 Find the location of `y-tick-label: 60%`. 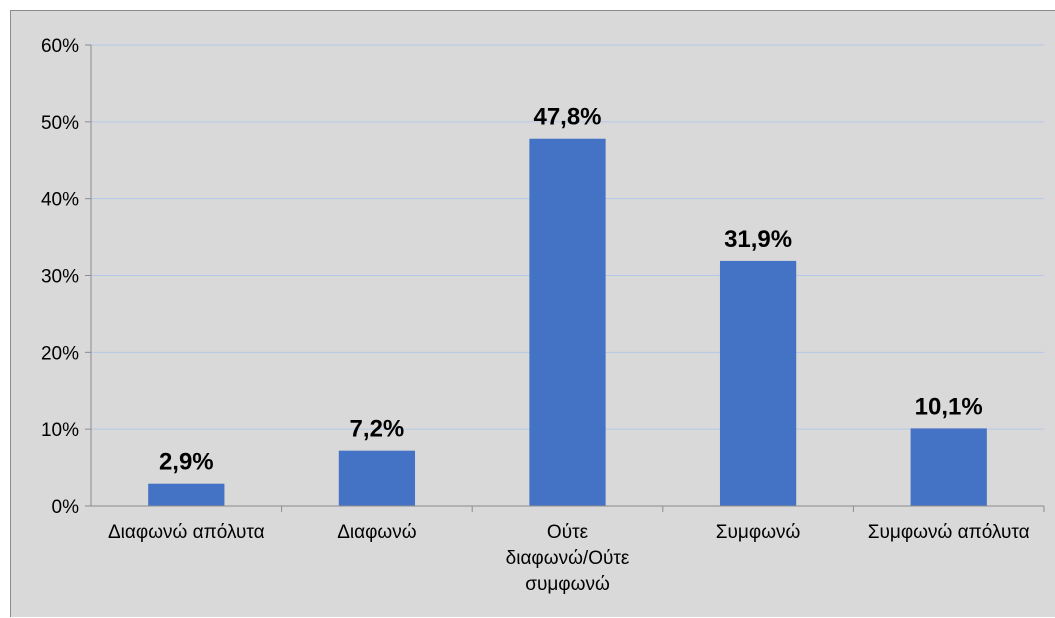

y-tick-label: 60% is located at coordinates (60, 46).